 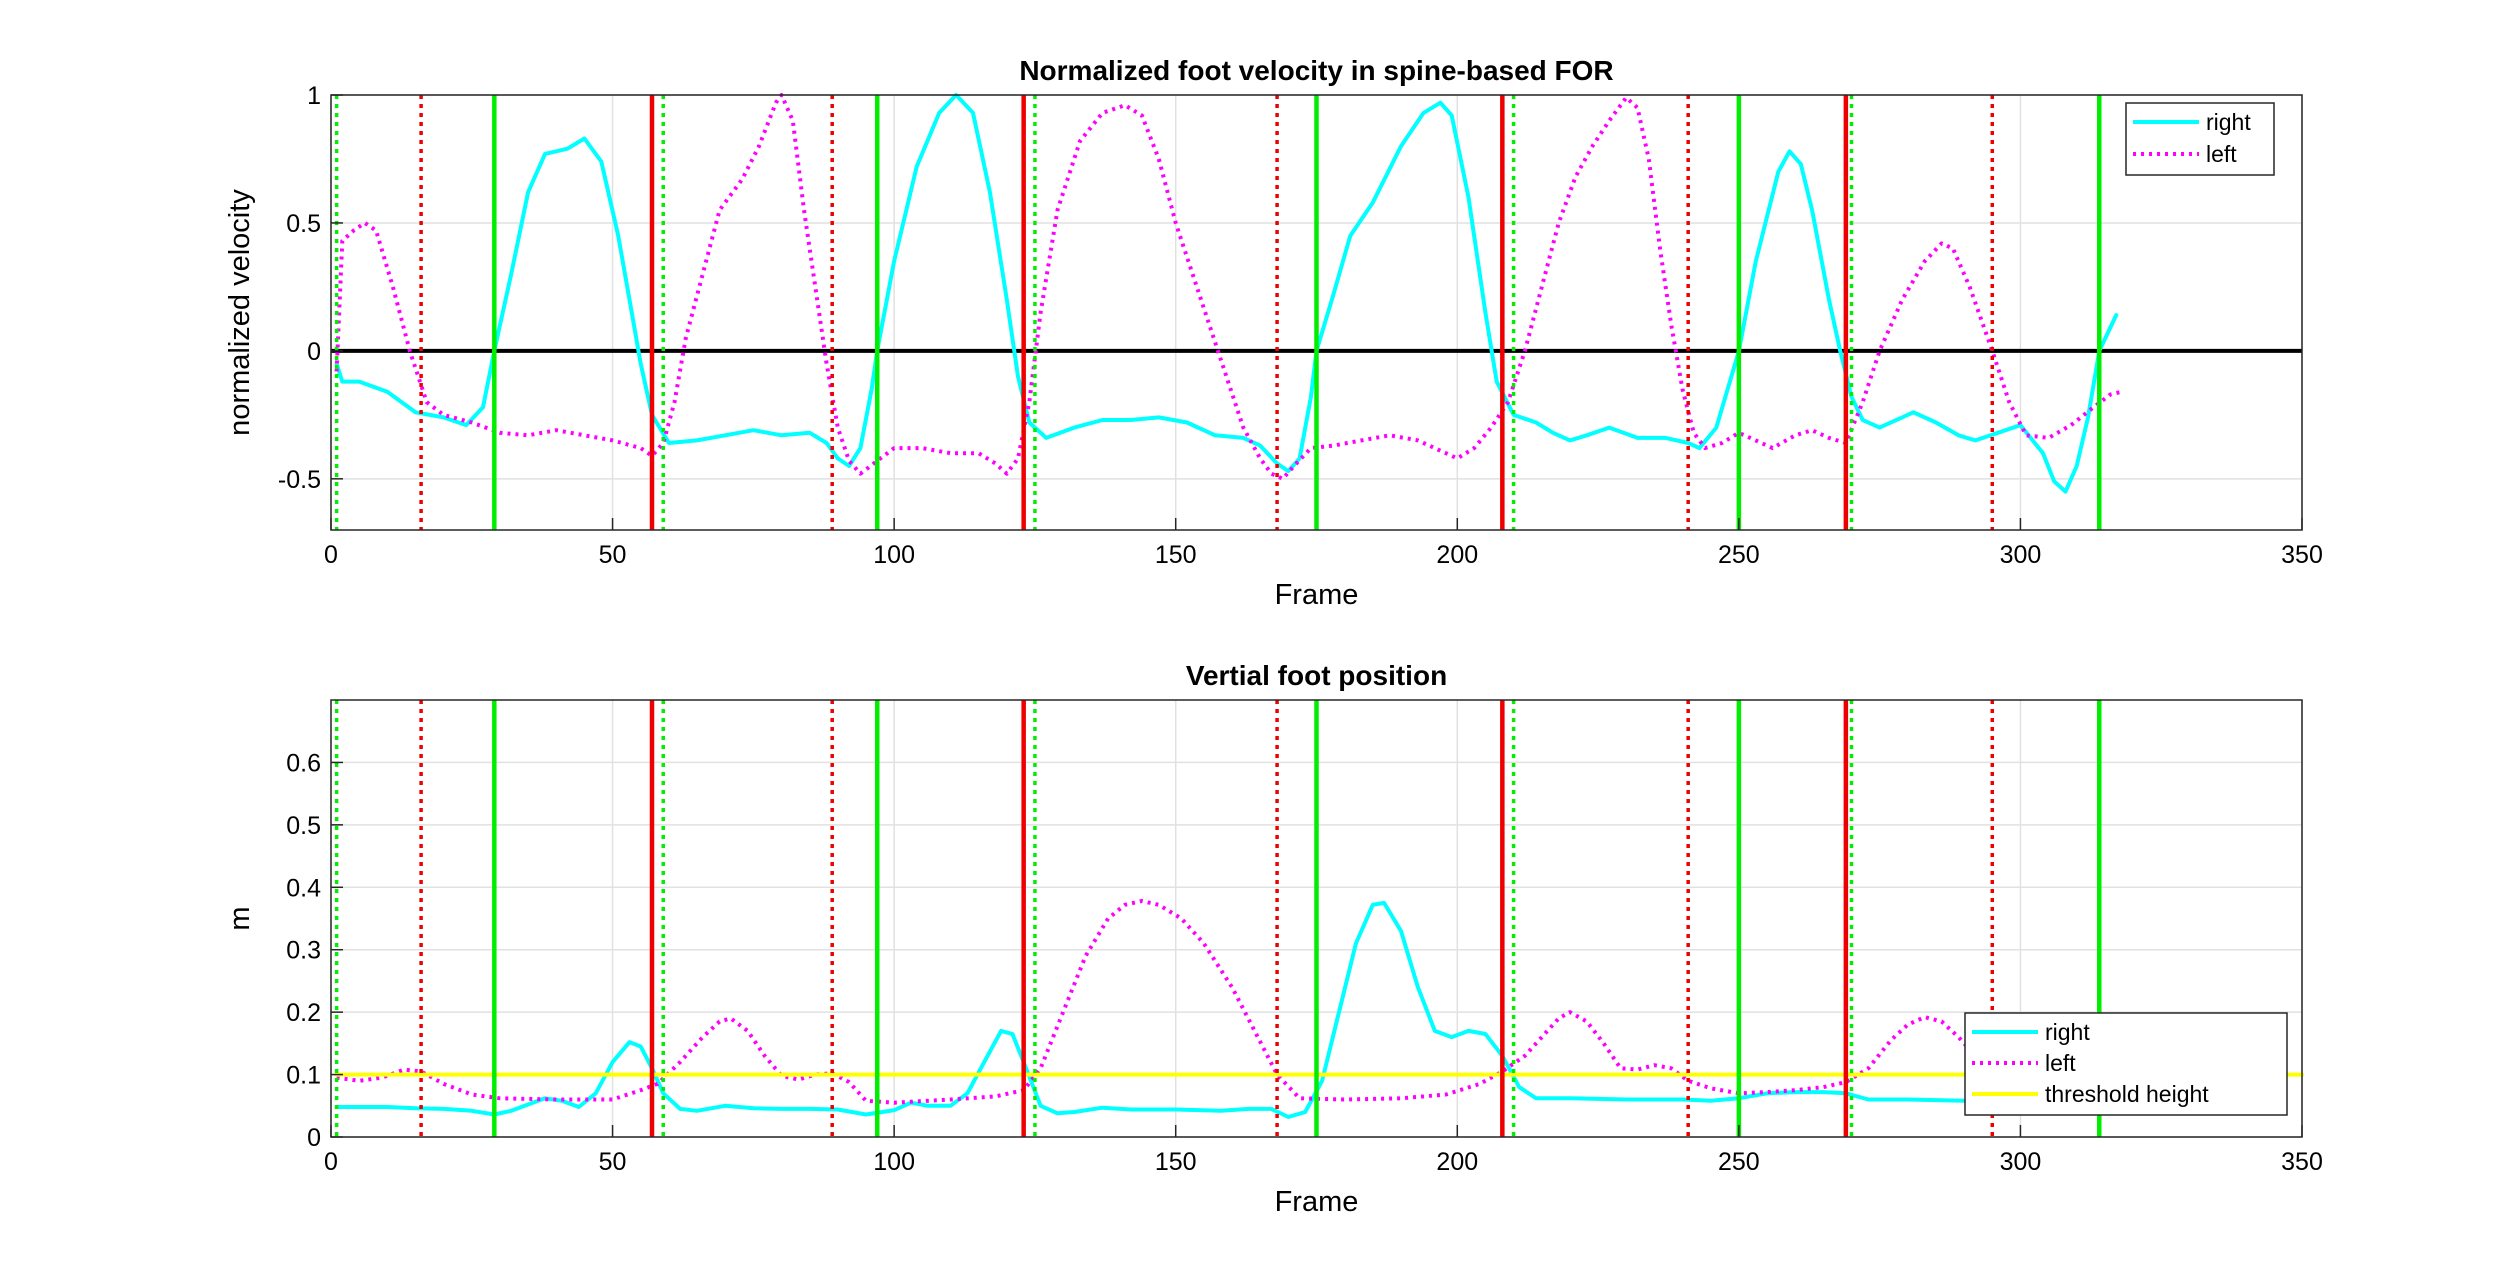 I want to click on velocity-legend-label-left: left, so click(x=2221, y=154).